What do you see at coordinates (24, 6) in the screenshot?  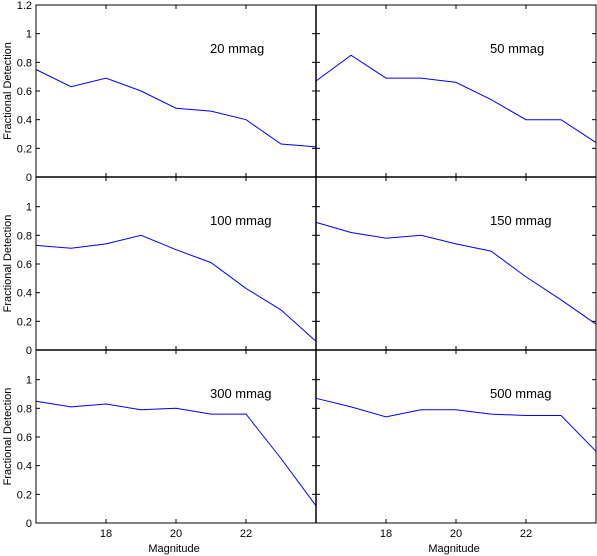 I see `y-tick-label-r1-6: 1.2` at bounding box center [24, 6].